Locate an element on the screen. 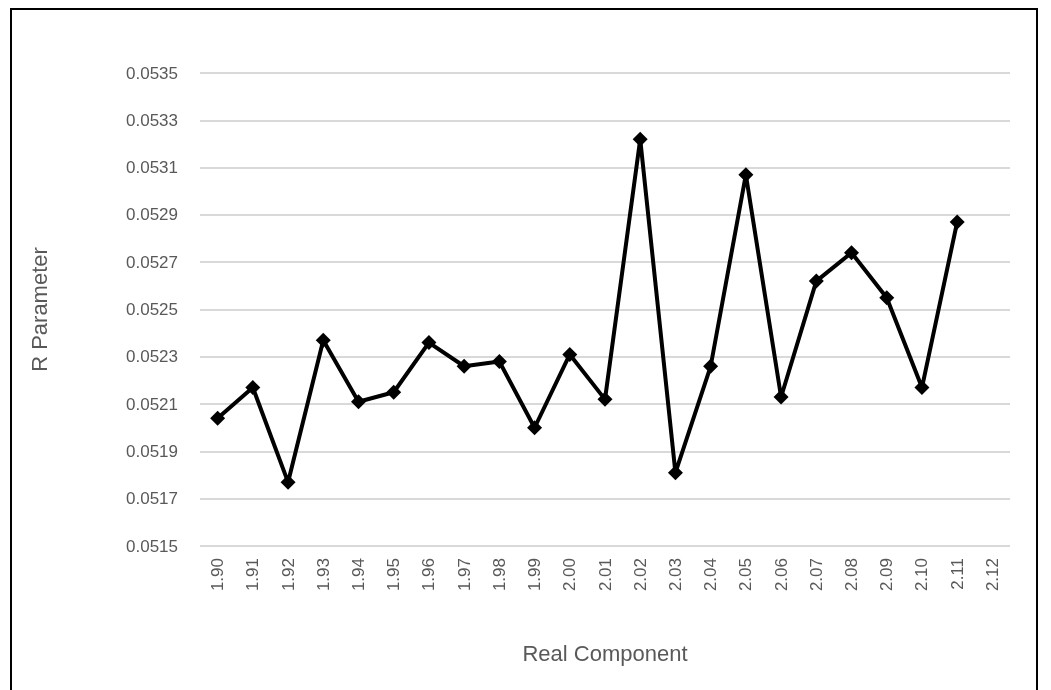 Image resolution: width=1051 pixels, height=690 pixels. x-tick-label: 1.95 is located at coordinates (394, 575).